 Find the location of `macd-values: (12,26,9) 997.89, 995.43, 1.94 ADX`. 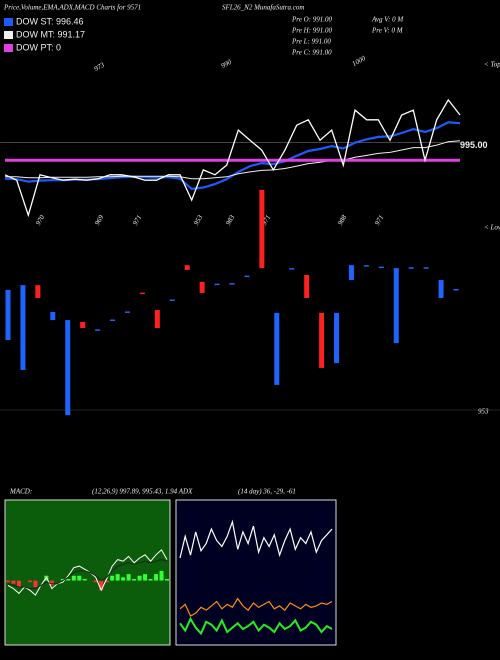

macd-values: (12,26,9) 997.89, 995.43, 1.94 ADX is located at coordinates (142, 492).